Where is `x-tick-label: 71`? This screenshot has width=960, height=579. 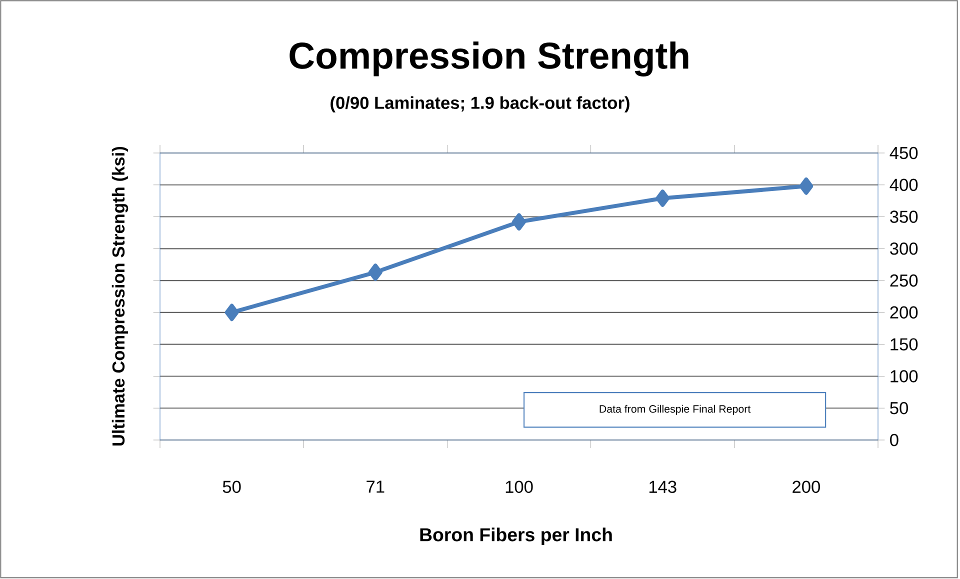
x-tick-label: 71 is located at coordinates (375, 486).